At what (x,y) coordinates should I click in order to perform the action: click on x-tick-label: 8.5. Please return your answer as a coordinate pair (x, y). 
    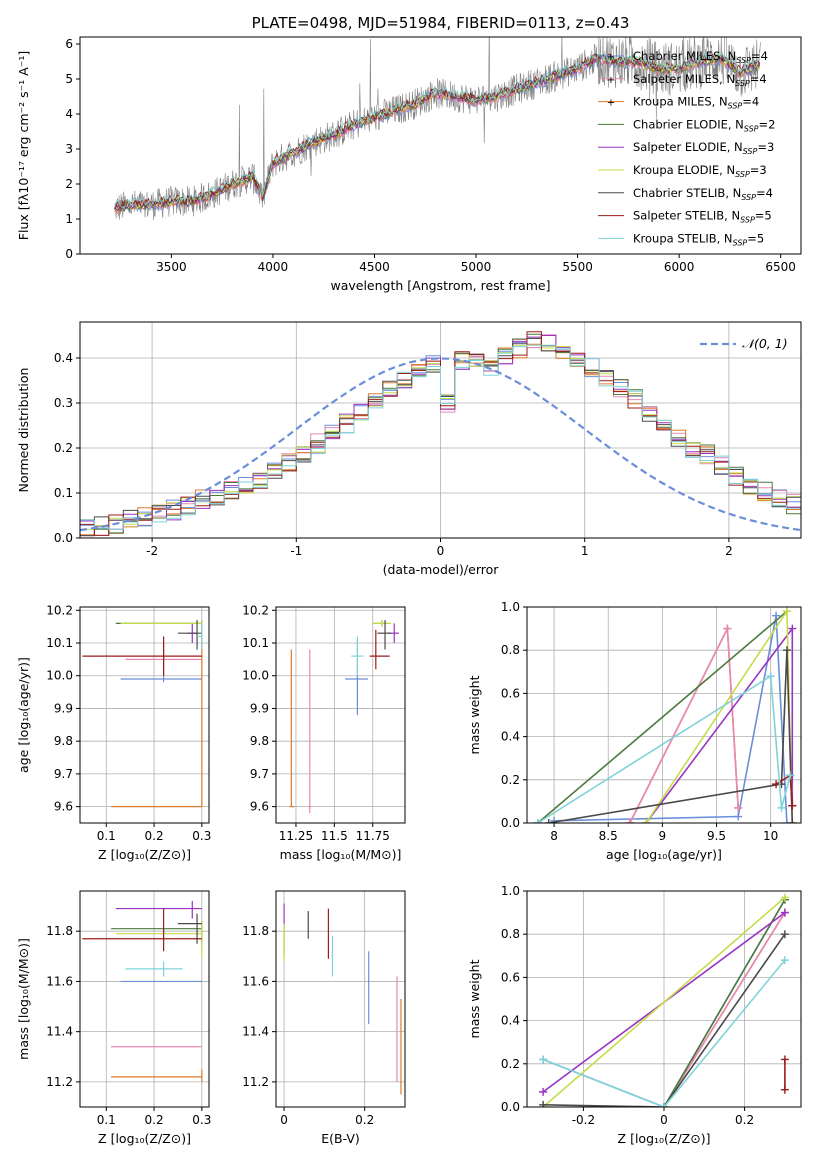
    Looking at the image, I should click on (608, 836).